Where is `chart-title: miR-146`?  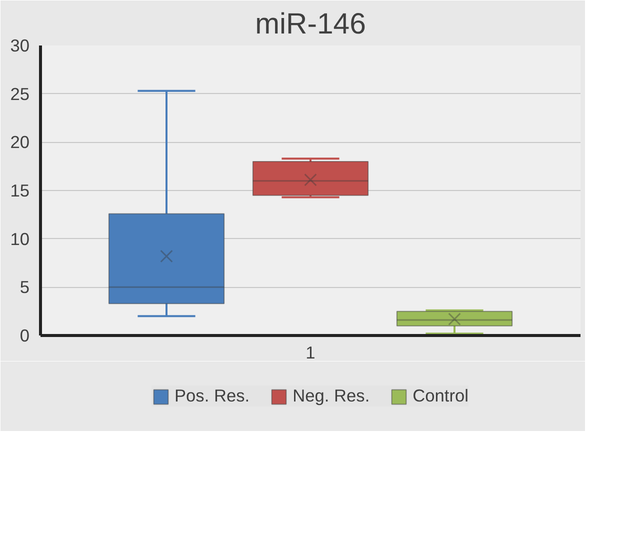 chart-title: miR-146 is located at coordinates (310, 24).